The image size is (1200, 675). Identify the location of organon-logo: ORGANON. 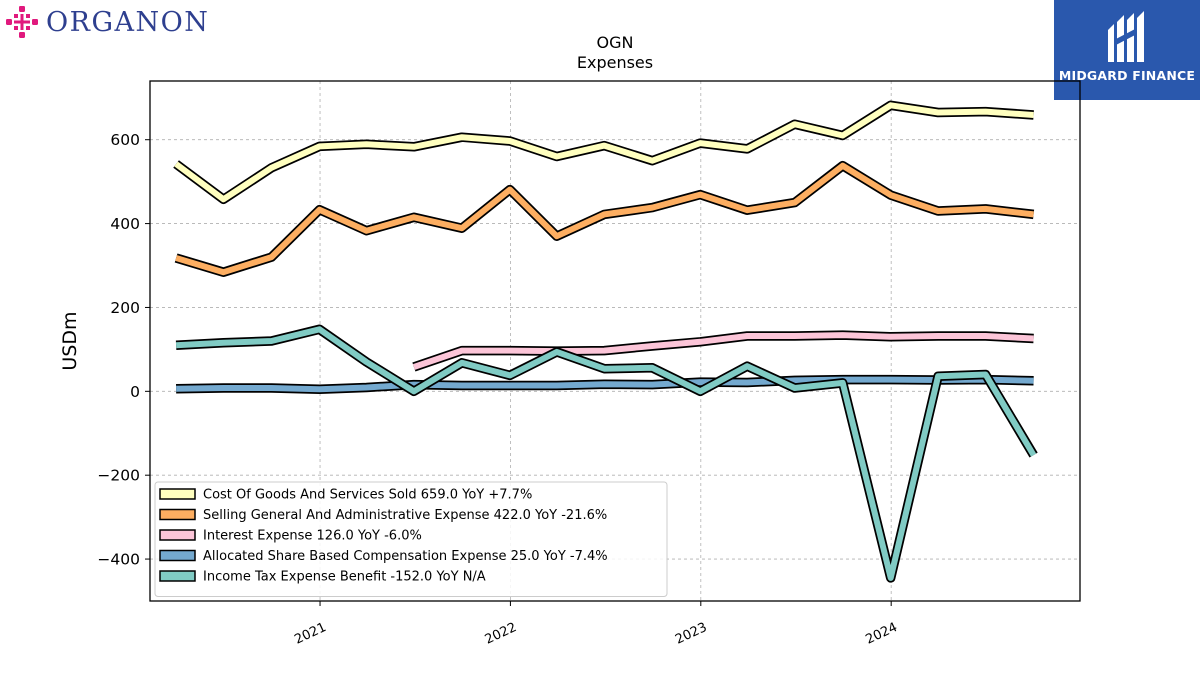
(106, 22).